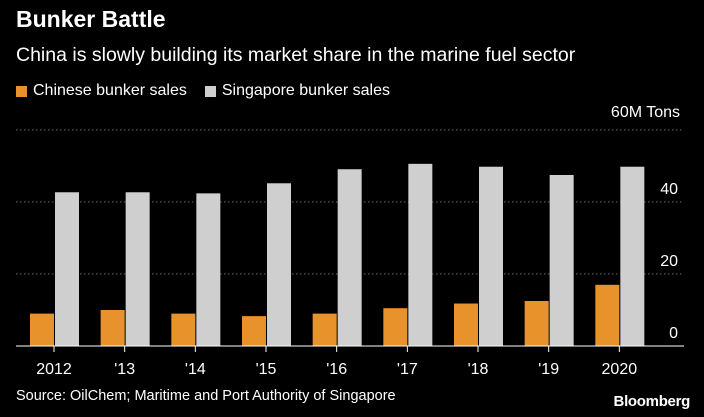  I want to click on legend-item-singapore: Singapore bunker sales, so click(297, 91).